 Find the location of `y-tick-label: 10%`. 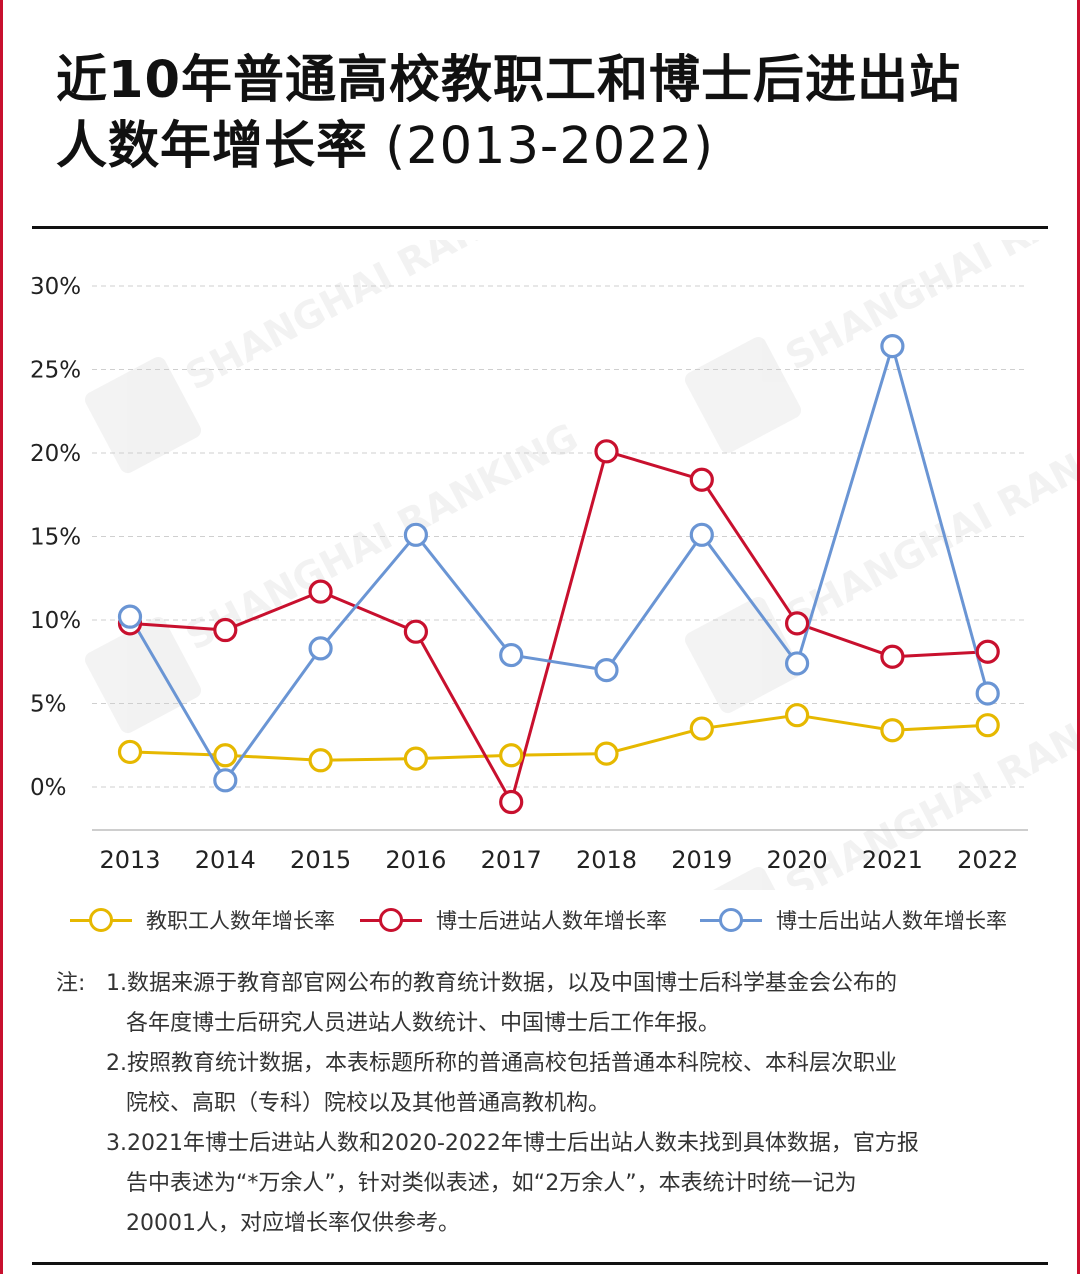

y-tick-label: 10% is located at coordinates (55, 621).